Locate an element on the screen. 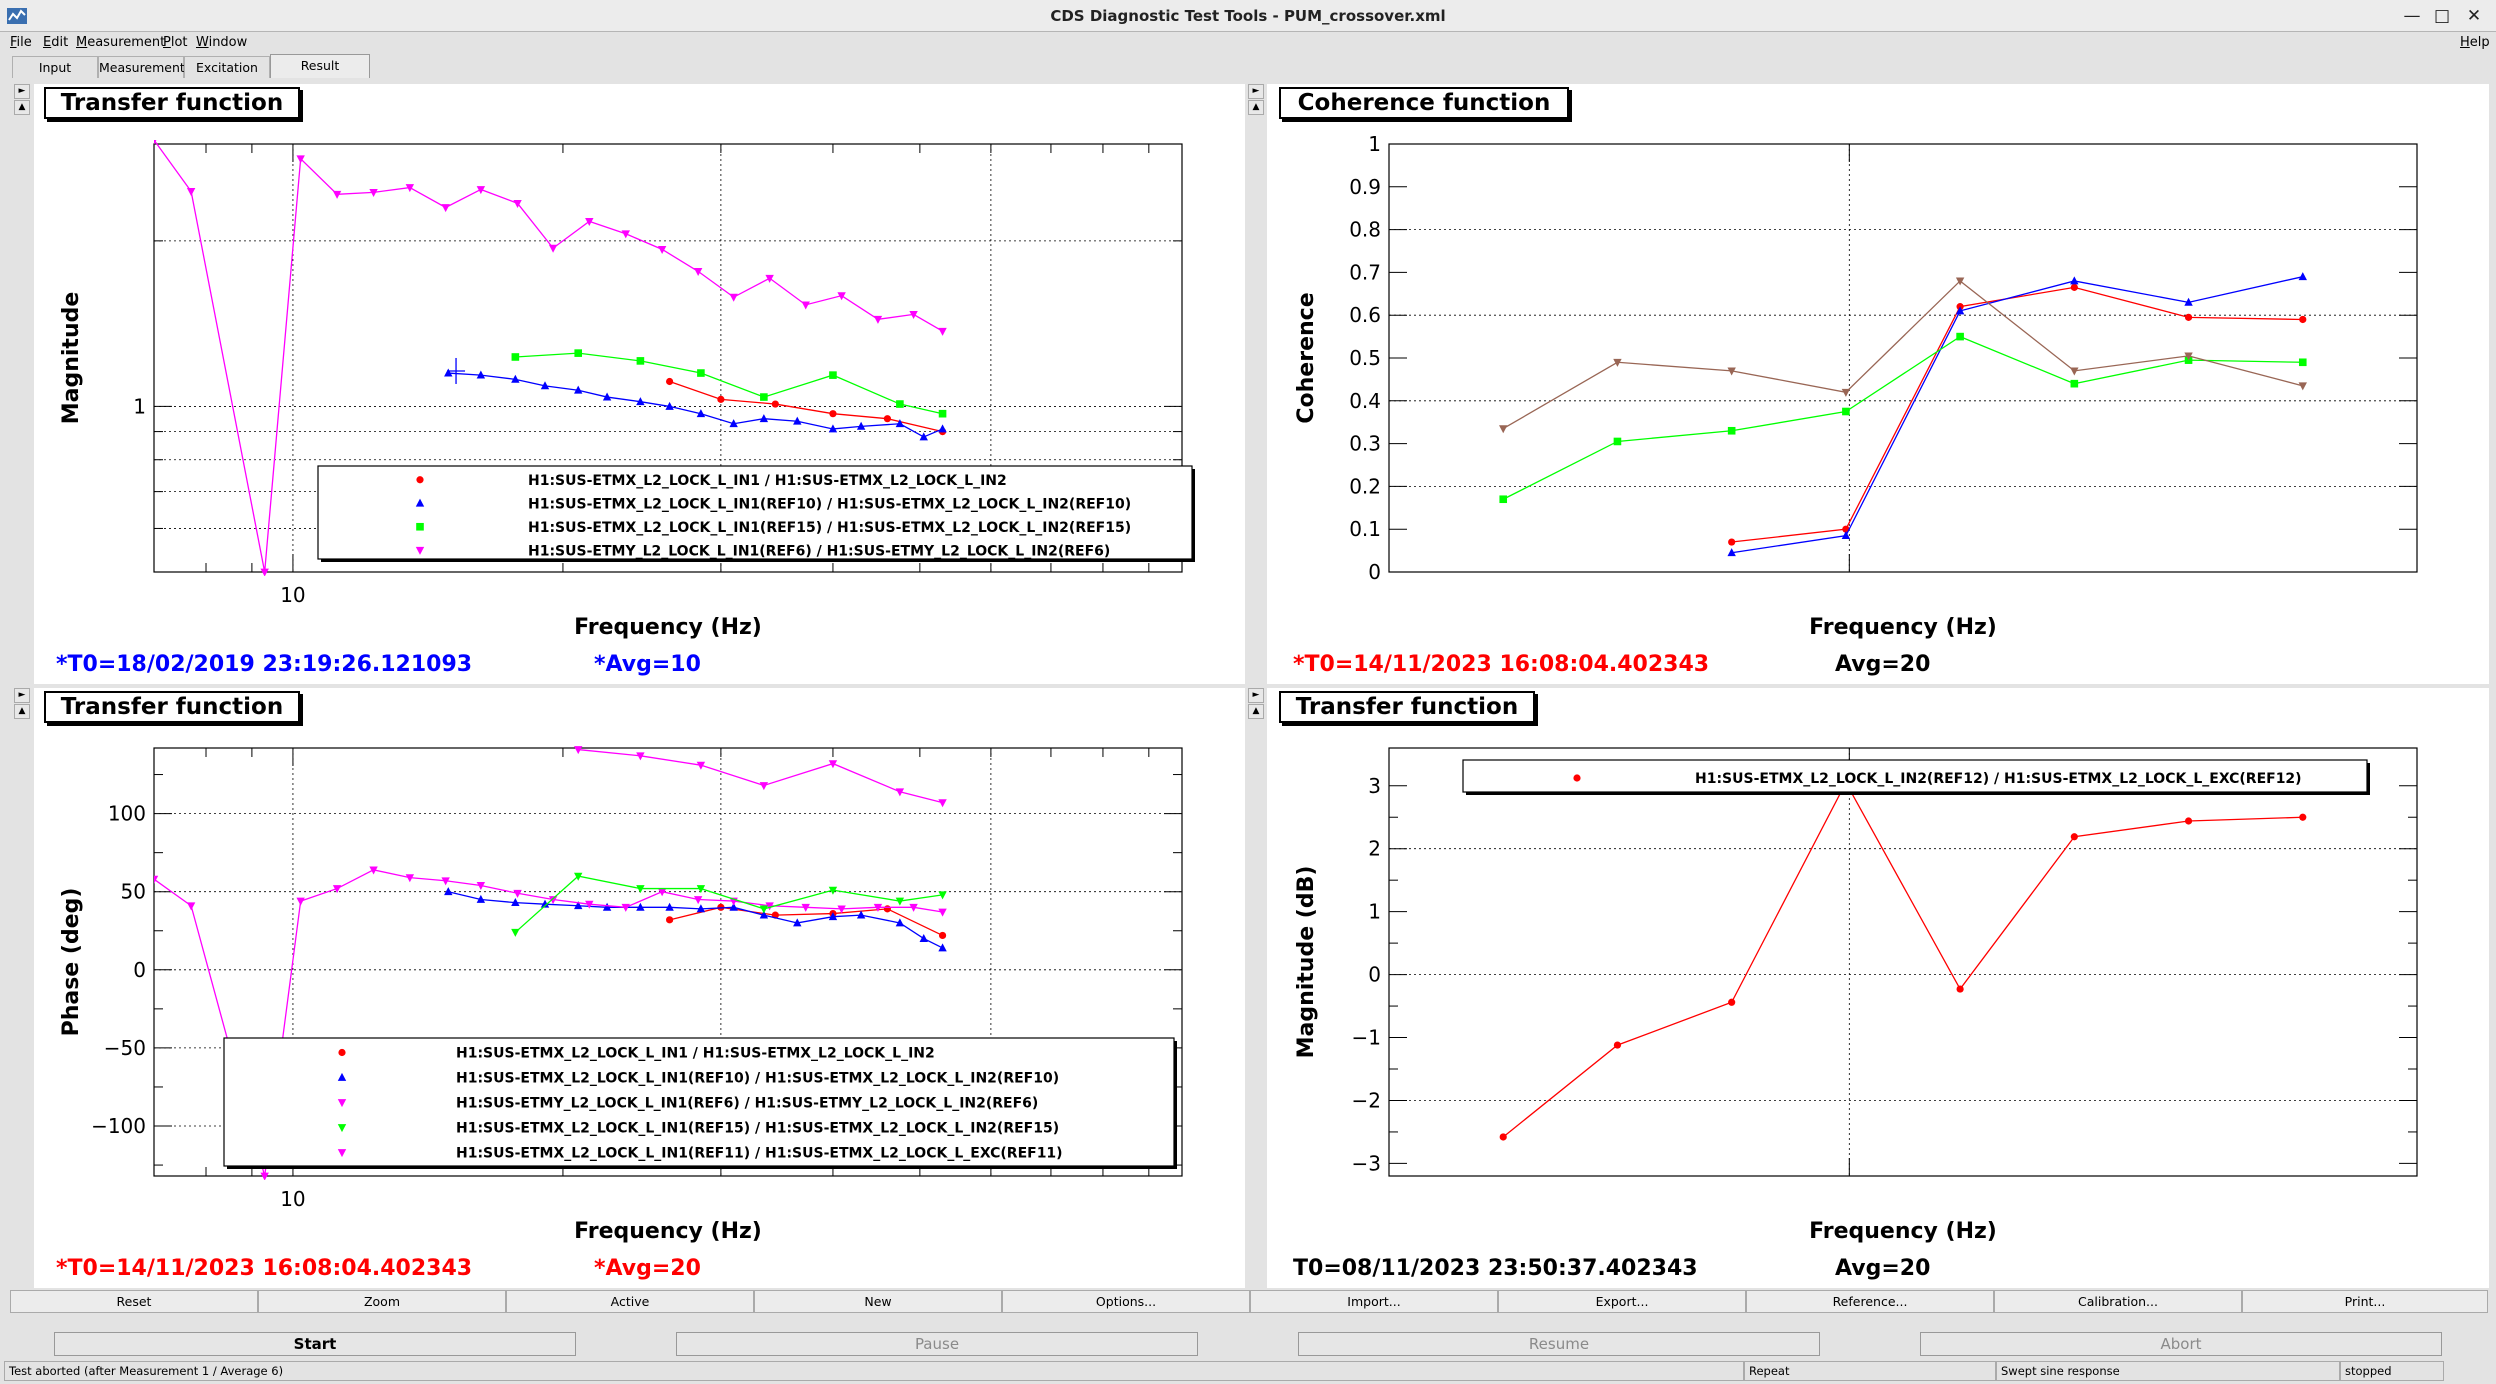  y-tick-label: 3 is located at coordinates (1374, 786).